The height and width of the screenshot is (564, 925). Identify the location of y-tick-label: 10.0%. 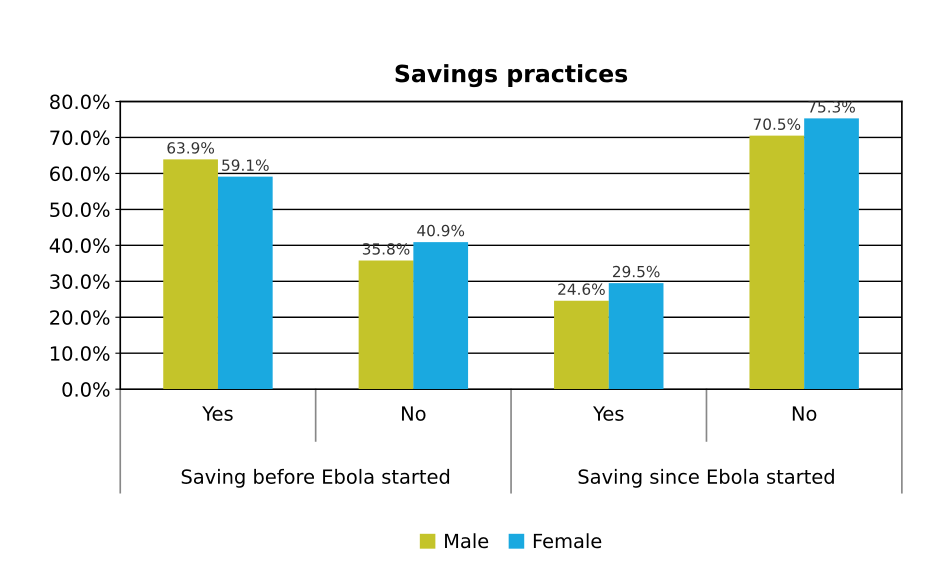
(80, 353).